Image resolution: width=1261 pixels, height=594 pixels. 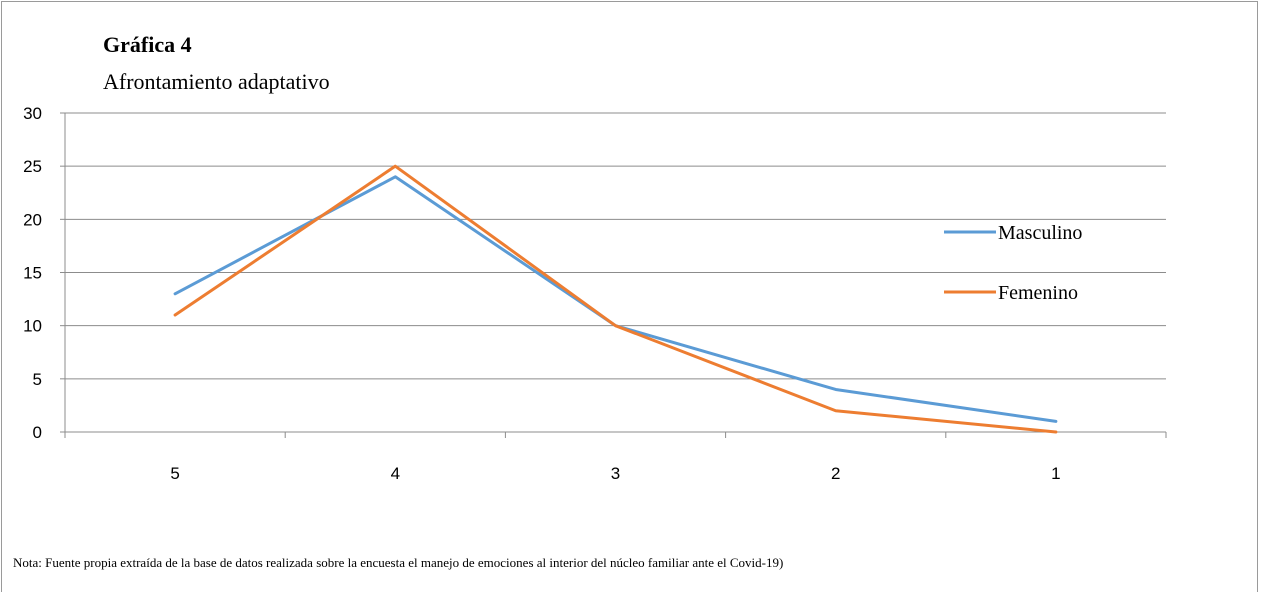 I want to click on y-tick-label: 30, so click(x=32, y=113).